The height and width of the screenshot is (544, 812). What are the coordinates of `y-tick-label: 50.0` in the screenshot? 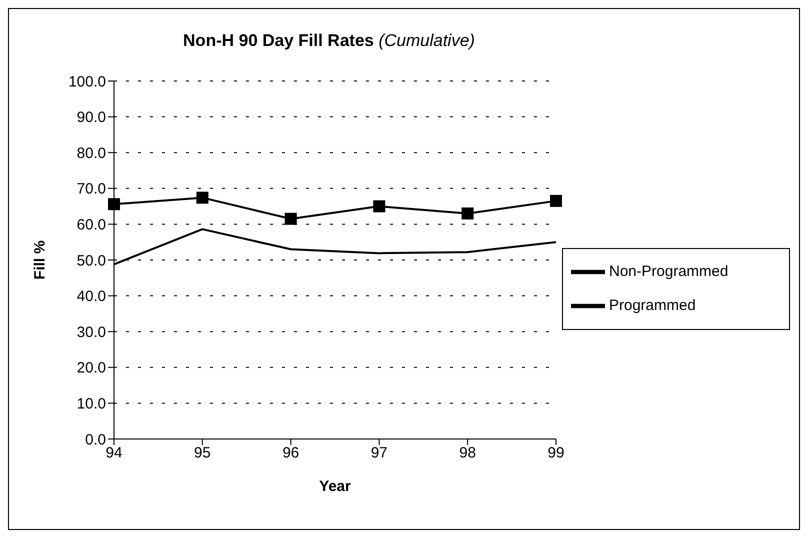 It's located at (91, 261).